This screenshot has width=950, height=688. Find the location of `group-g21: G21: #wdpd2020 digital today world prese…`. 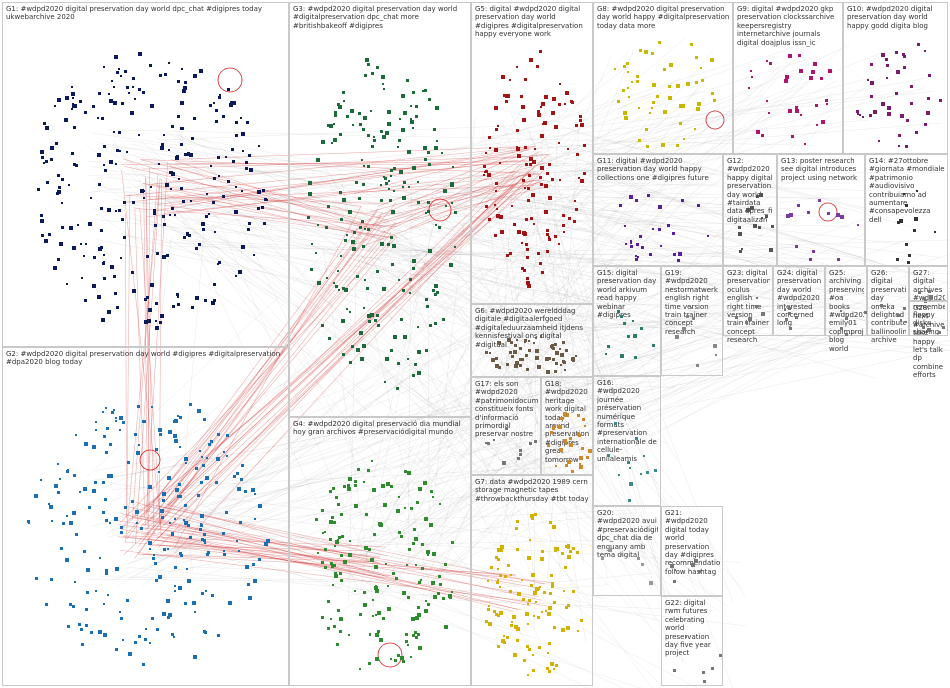

group-g21: G21: #wdpd2020 digital today world prese… is located at coordinates (692, 551).